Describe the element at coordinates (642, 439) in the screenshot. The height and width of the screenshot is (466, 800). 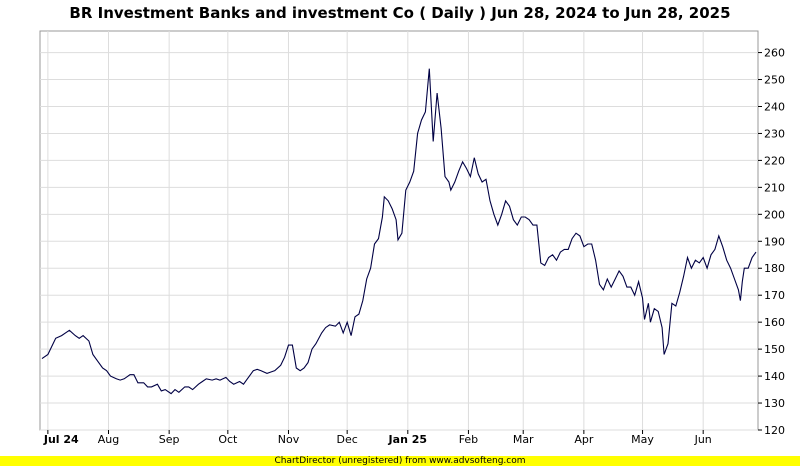
I see `x-tick-label: May` at that location.